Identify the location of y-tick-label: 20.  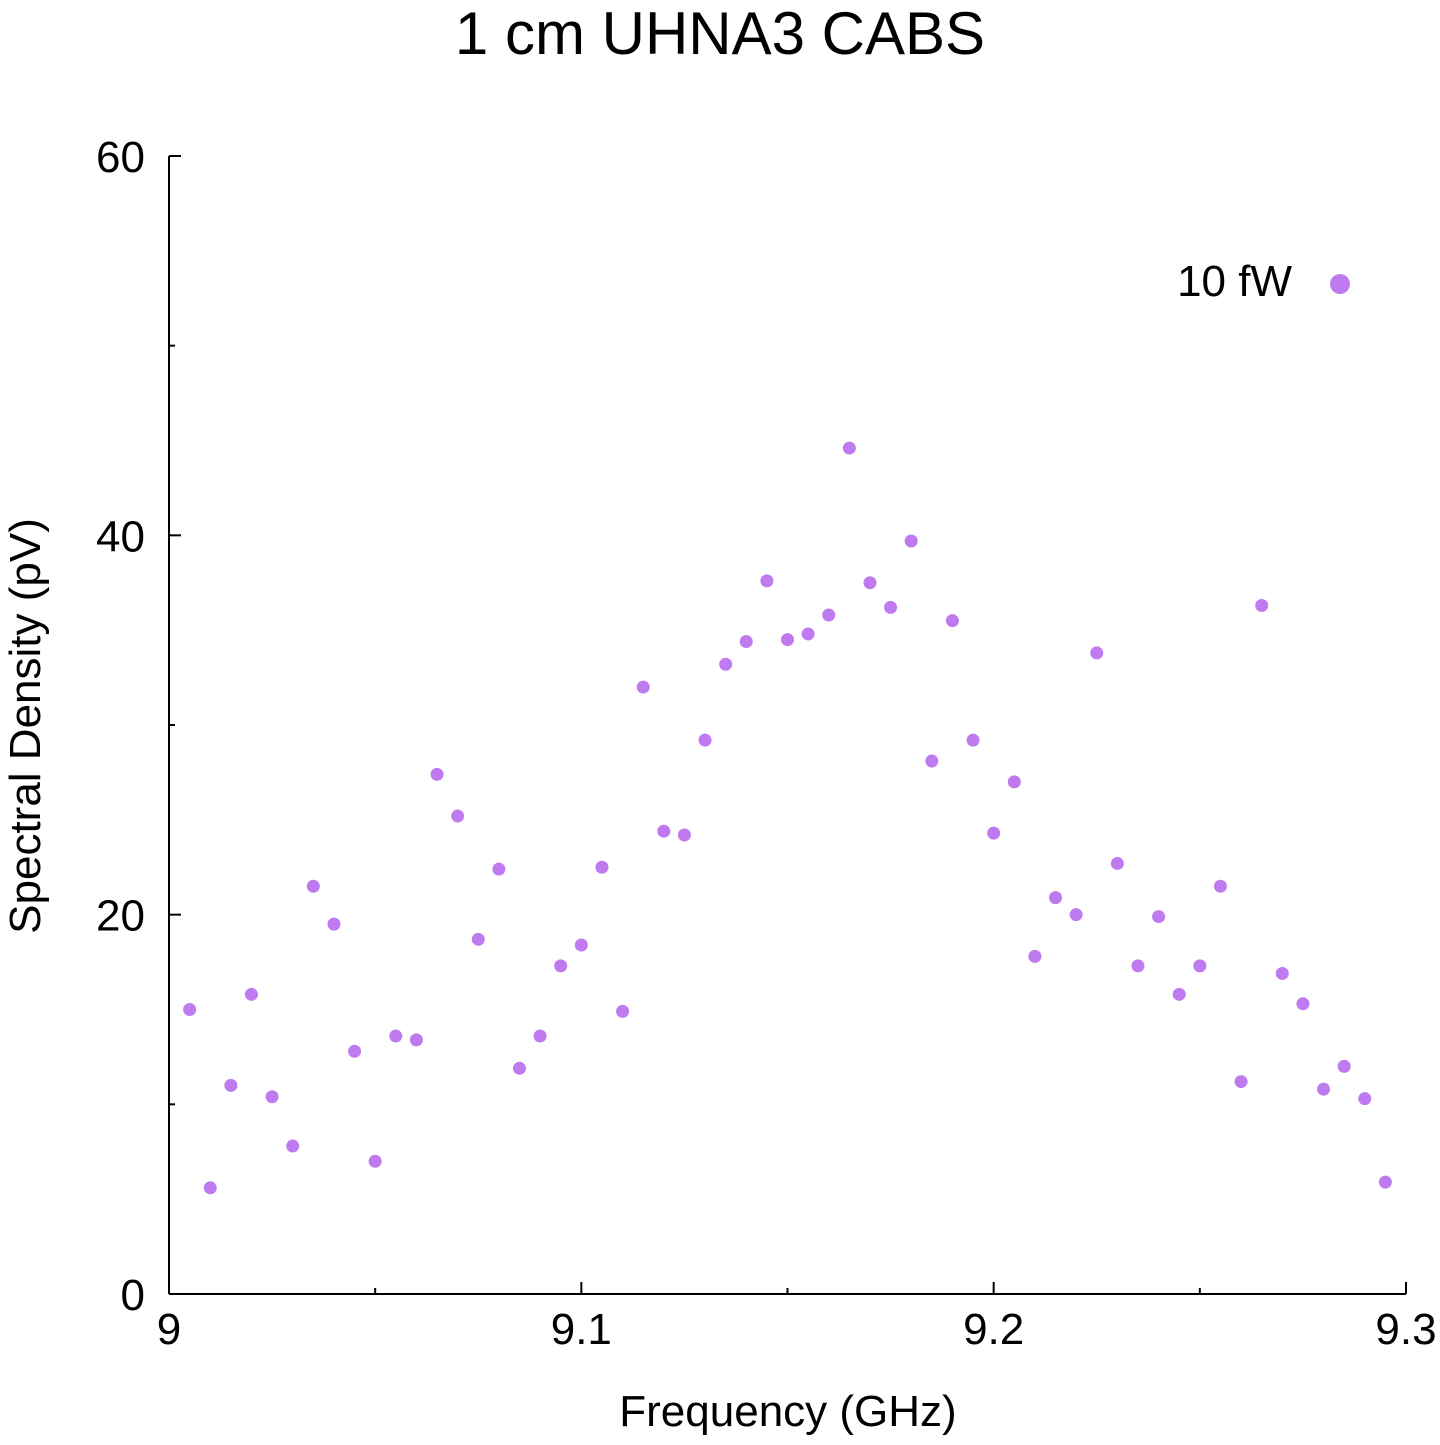
(120, 916).